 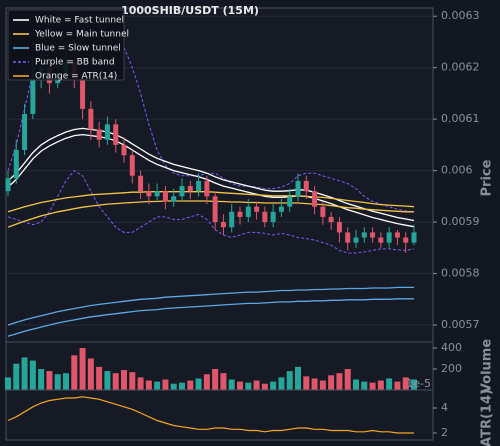 I want to click on legend-label: White = Fast tunnel, so click(x=79, y=21).